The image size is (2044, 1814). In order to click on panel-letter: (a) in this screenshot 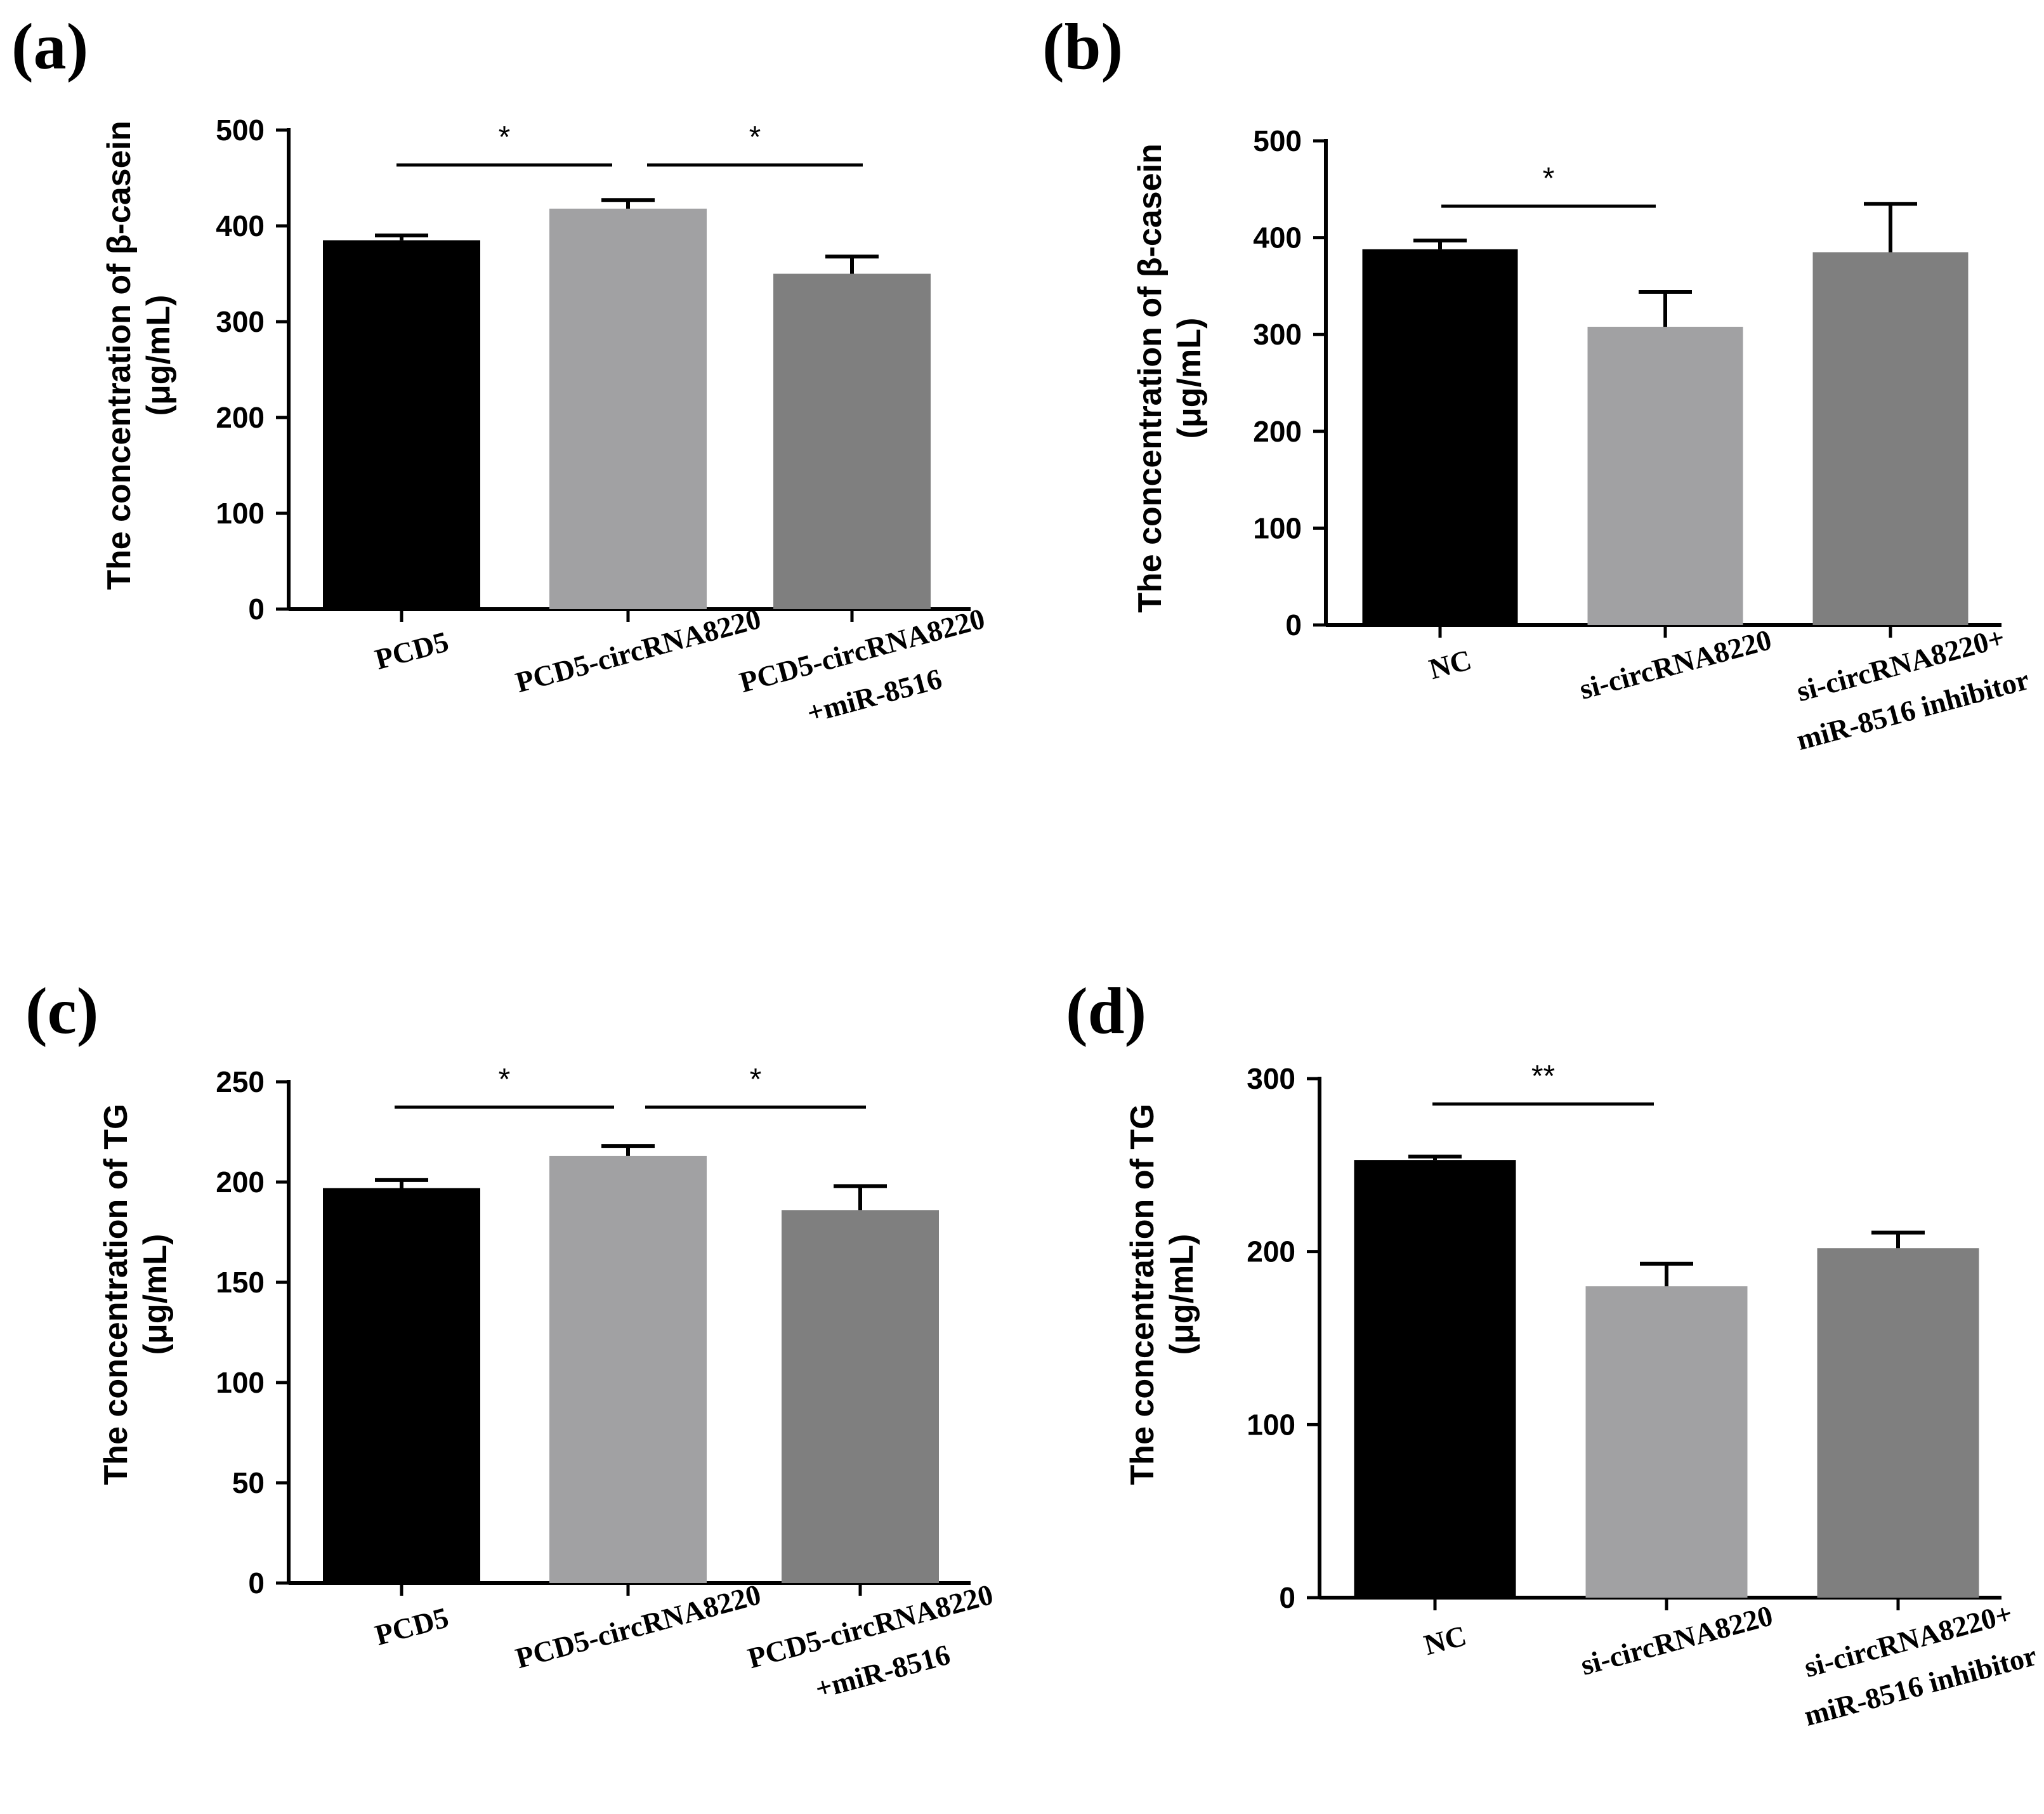, I will do `click(50, 46)`.